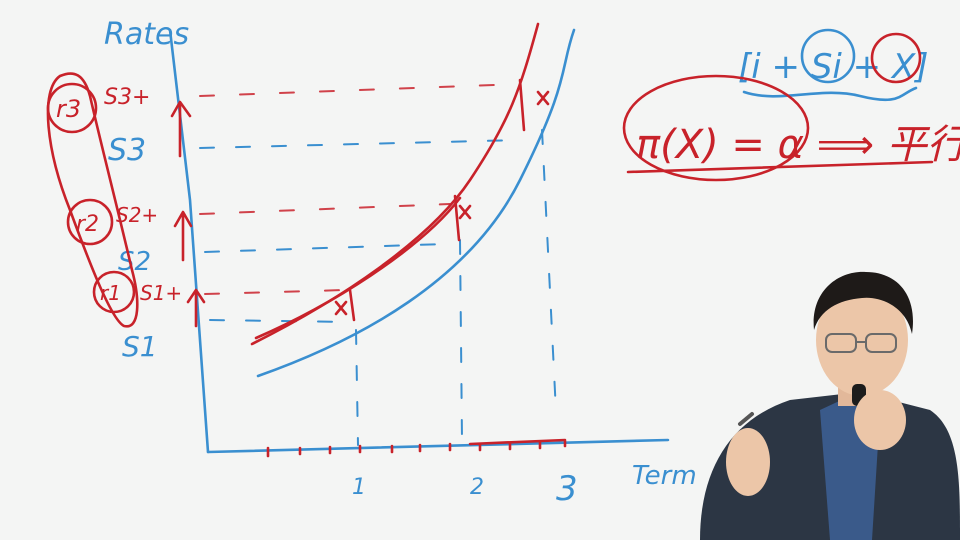  What do you see at coordinates (360, 144) in the screenshot?
I see `horizontal-guide-s3` at bounding box center [360, 144].